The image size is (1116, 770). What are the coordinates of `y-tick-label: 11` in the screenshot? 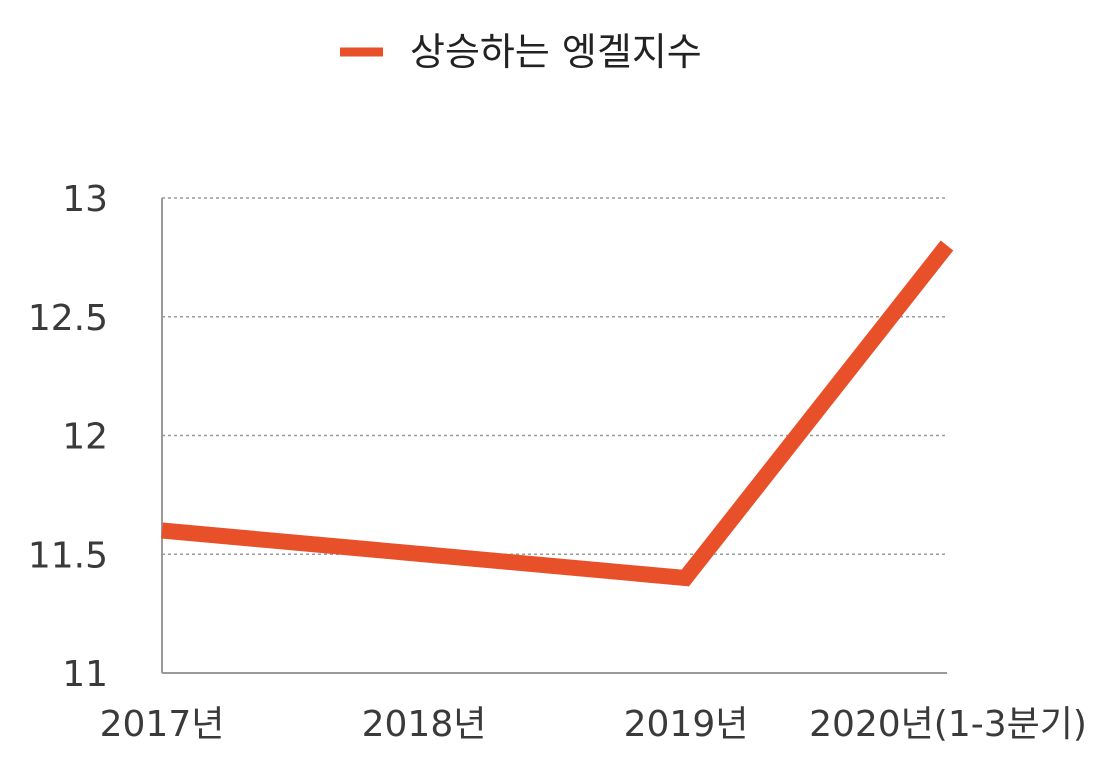 It's located at (85, 674).